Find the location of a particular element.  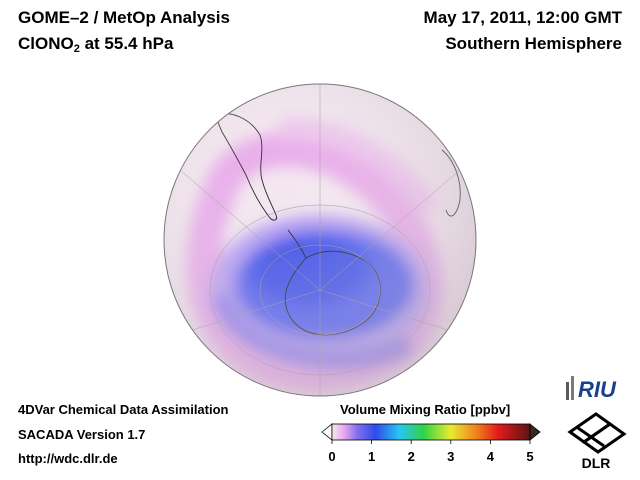

colorbar-tick-label: 4 is located at coordinates (491, 456).